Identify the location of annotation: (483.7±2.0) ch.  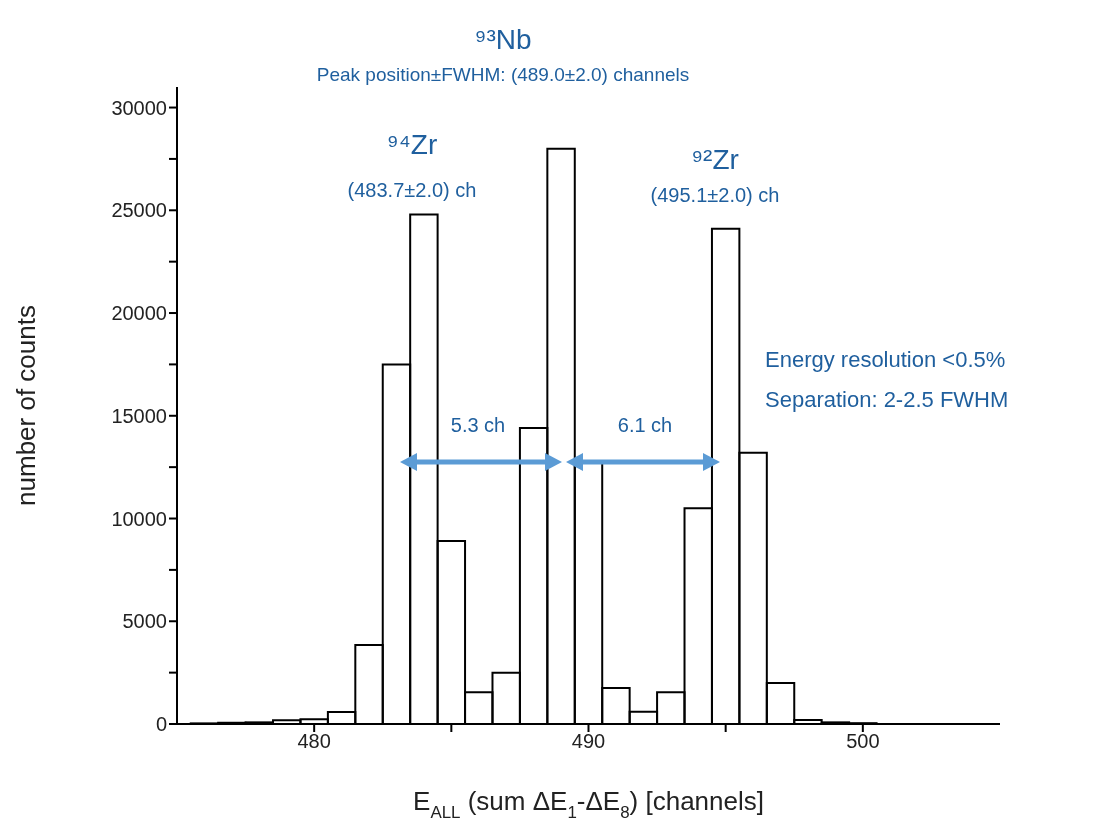
(412, 190).